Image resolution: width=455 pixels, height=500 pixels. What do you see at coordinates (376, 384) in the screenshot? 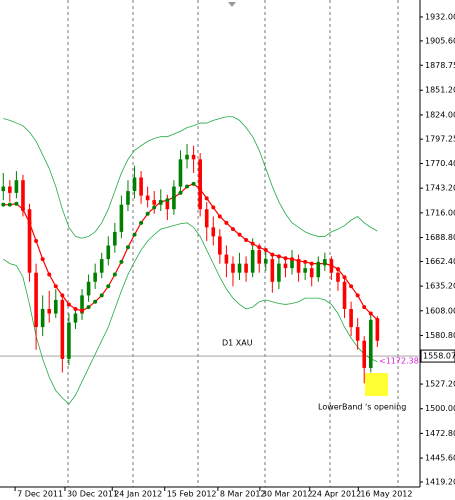
I see `highlight-box` at bounding box center [376, 384].